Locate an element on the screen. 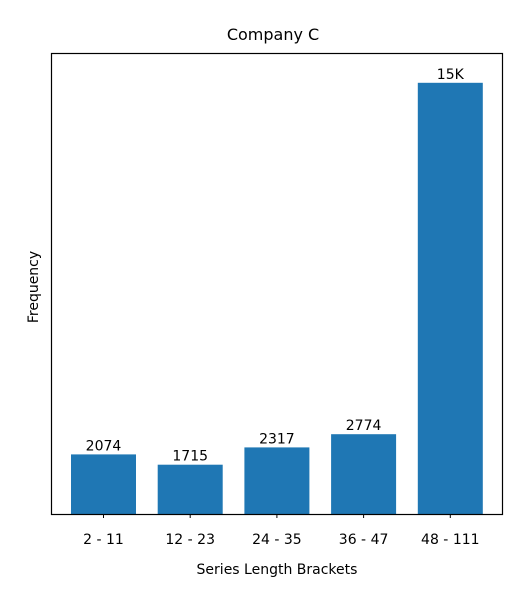 This screenshot has width=525, height=604. x-axis-label: Series Length Brackets is located at coordinates (277, 570).